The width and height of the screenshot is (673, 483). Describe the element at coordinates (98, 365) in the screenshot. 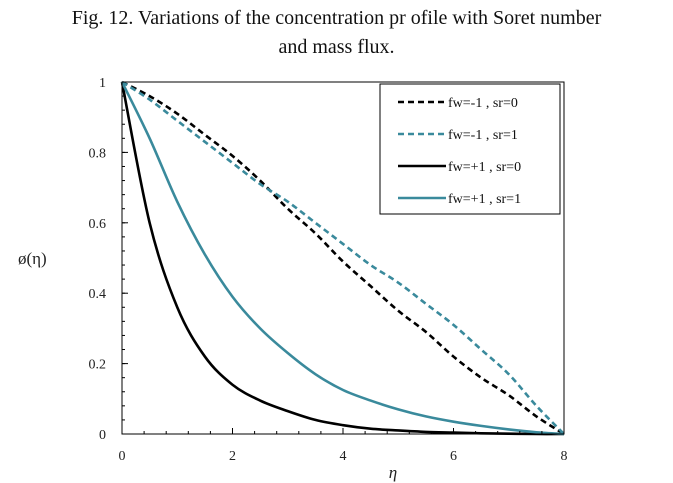

I see `y-tick-label: 0.2` at that location.